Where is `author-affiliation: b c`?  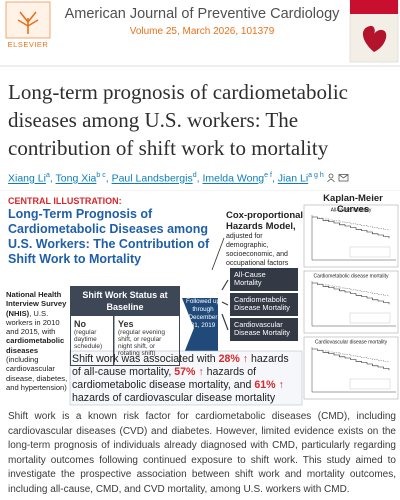
author-affiliation: b c is located at coordinates (101, 175).